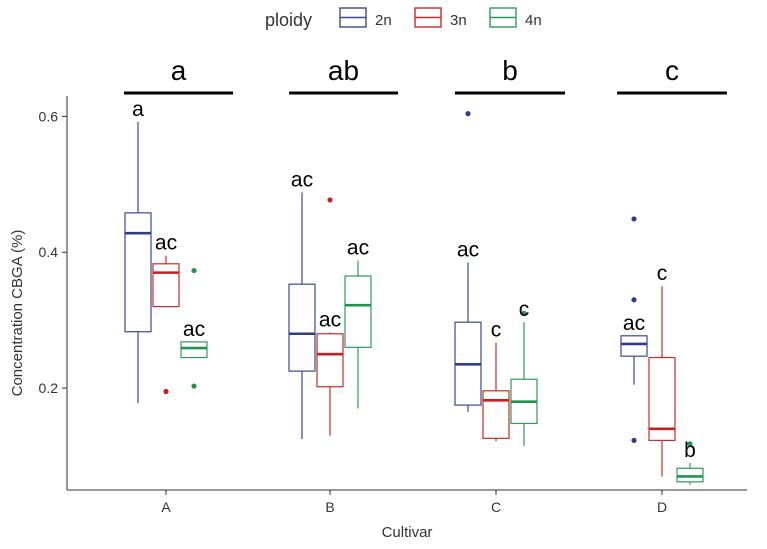  What do you see at coordinates (179, 70) in the screenshot?
I see `group-letter: a` at bounding box center [179, 70].